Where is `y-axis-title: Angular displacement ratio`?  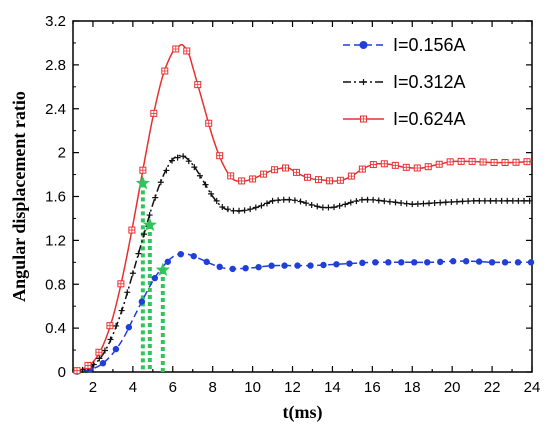 y-axis-title: Angular displacement ratio is located at coordinates (19, 196).